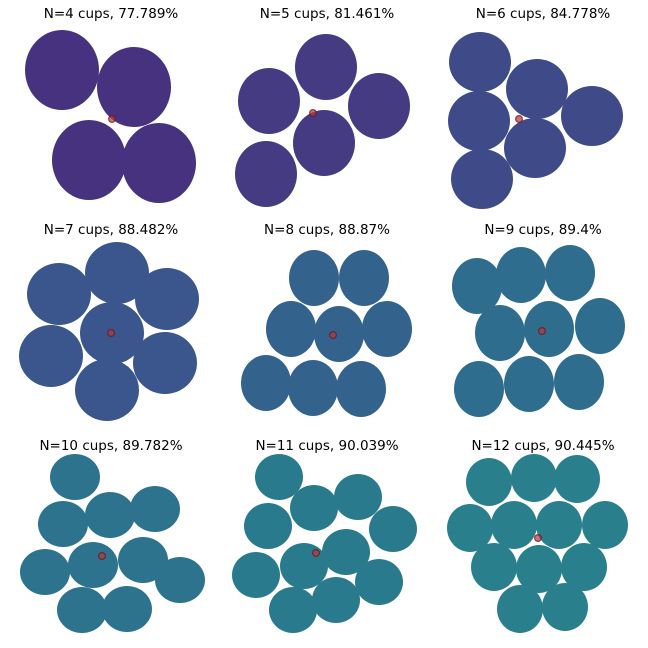 The image size is (648, 648). I want to click on subplot-n12: N=12 cups, 90.445%, so click(540, 540).